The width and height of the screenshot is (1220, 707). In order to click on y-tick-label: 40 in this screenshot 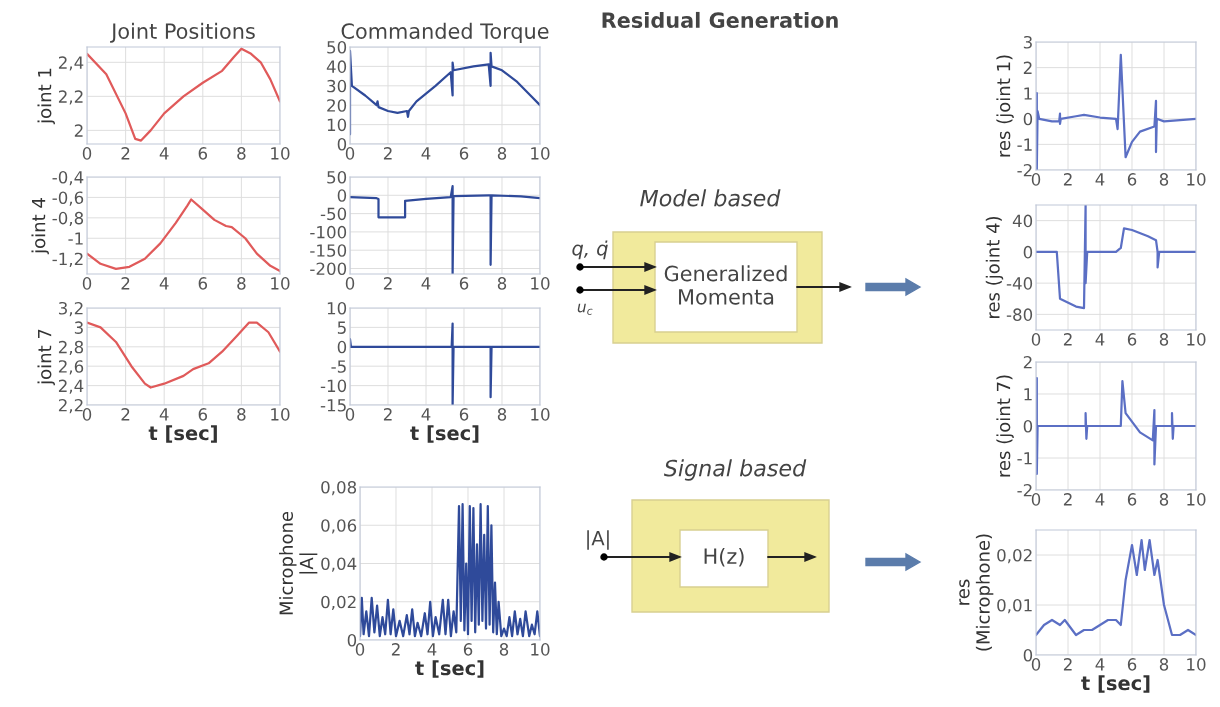, I will do `click(336, 66)`.